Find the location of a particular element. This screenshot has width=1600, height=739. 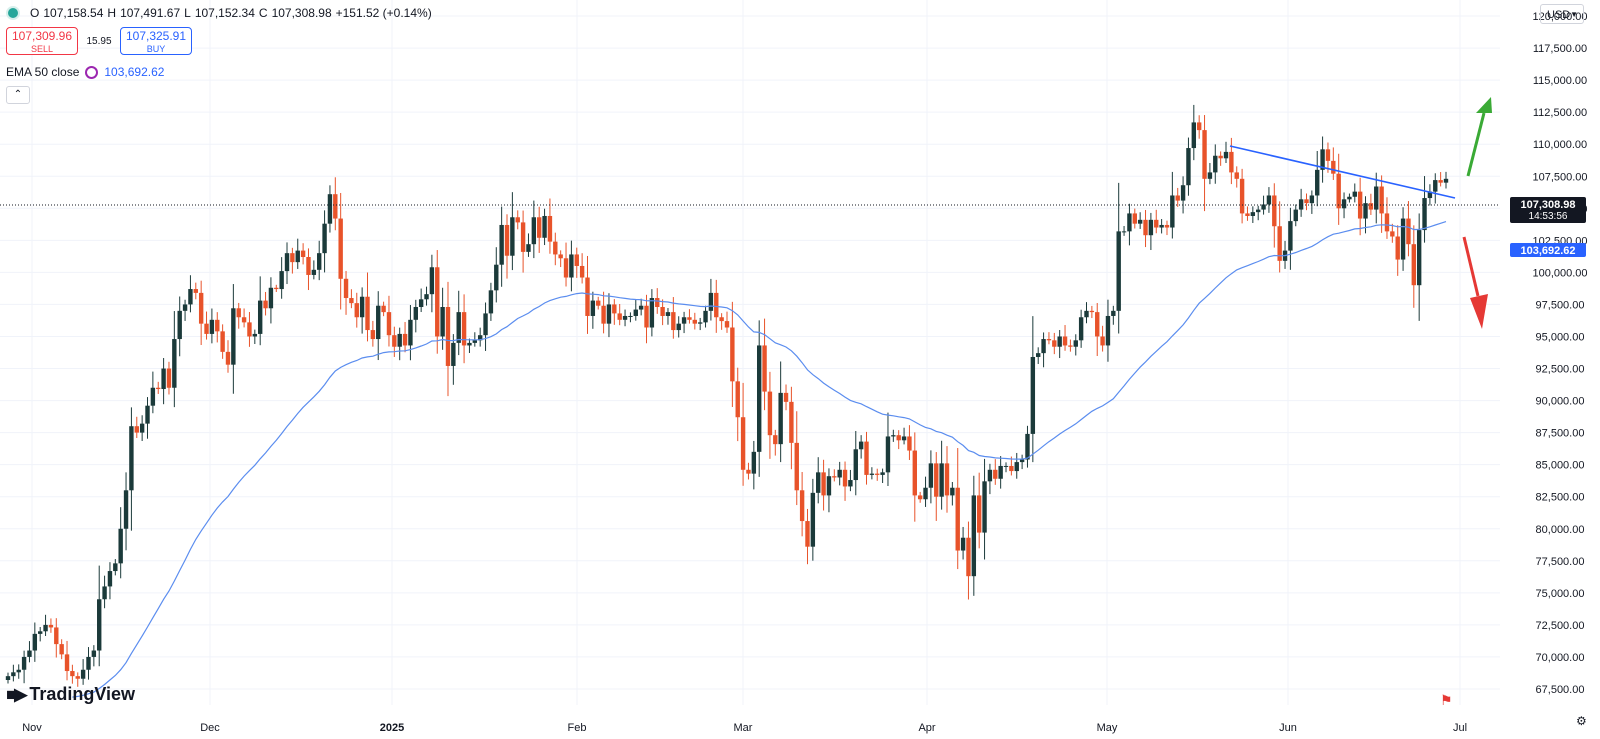

high-label: H is located at coordinates (112, 13).